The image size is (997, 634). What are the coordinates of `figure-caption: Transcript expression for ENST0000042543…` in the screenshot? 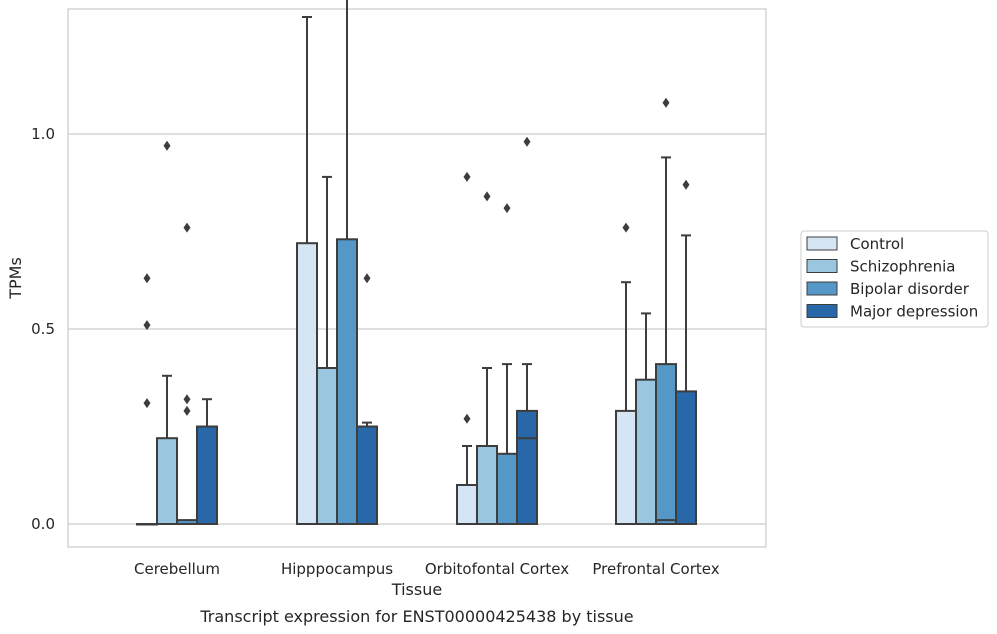 It's located at (416, 616).